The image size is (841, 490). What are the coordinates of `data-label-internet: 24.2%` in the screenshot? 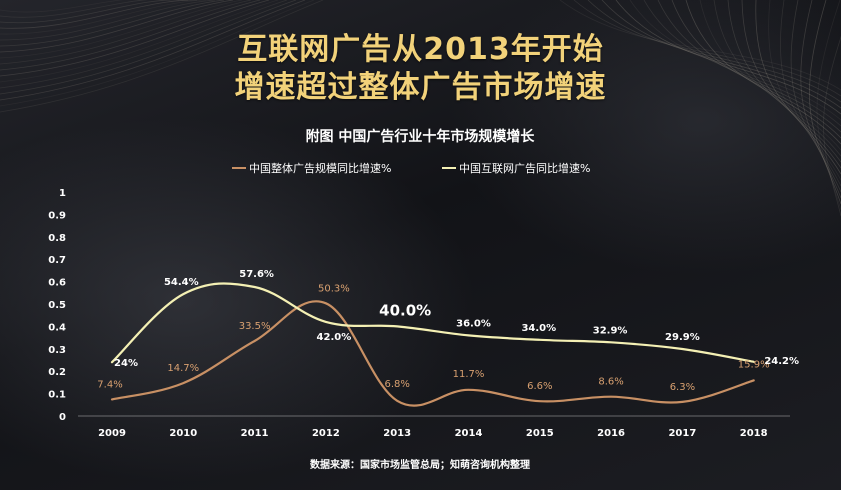 It's located at (781, 361).